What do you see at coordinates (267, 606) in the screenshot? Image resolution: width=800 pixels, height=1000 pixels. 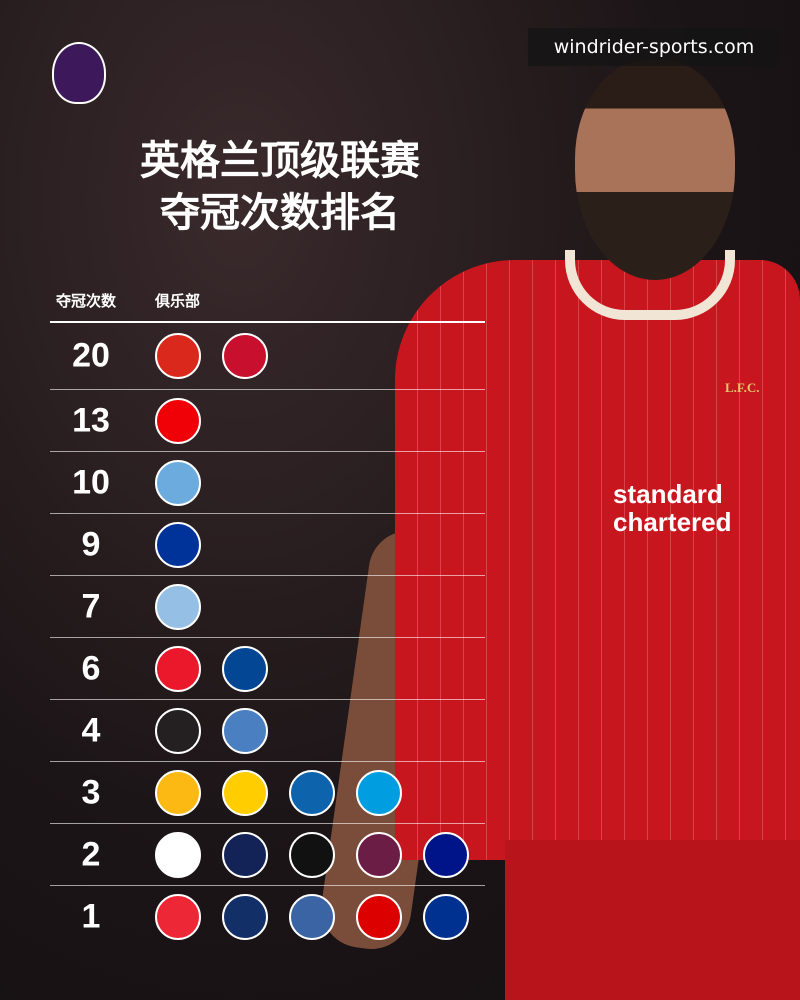 I see `table-row: 7` at bounding box center [267, 606].